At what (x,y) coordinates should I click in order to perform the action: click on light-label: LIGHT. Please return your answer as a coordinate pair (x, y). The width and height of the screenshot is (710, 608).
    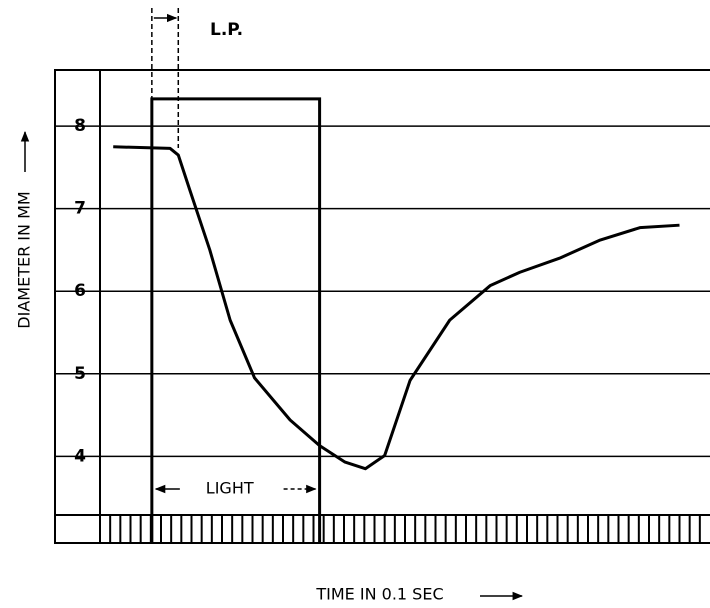
    Looking at the image, I should click on (230, 488).